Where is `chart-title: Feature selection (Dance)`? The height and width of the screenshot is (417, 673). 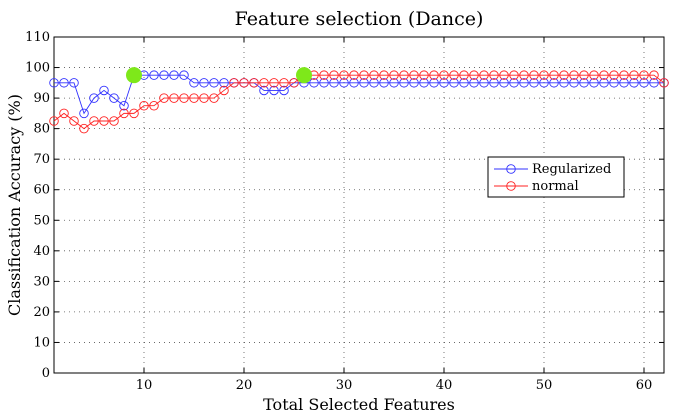
chart-title: Feature selection (Dance) is located at coordinates (359, 19).